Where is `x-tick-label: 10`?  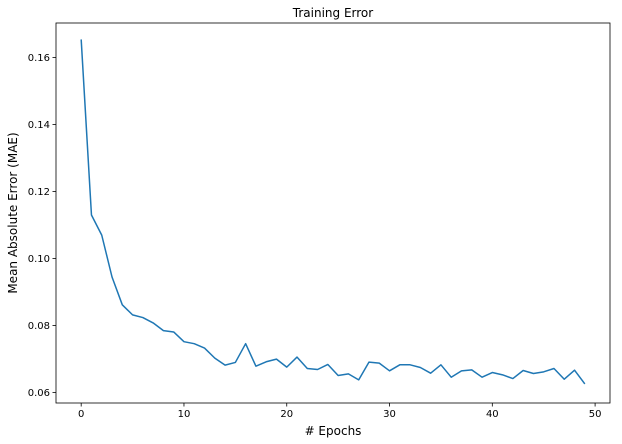 x-tick-label: 10 is located at coordinates (184, 414).